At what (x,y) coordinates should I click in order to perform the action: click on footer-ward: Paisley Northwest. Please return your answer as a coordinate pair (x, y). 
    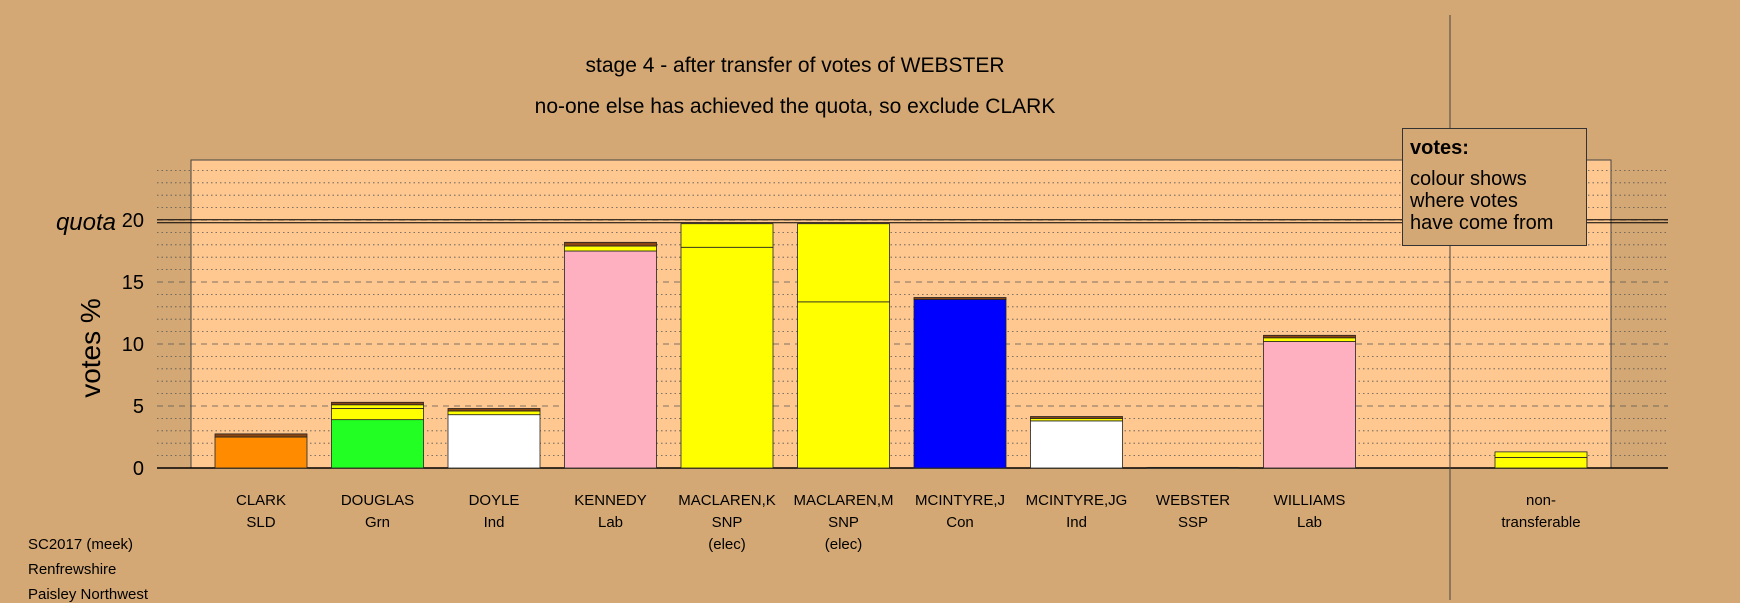
    Looking at the image, I should click on (88, 594).